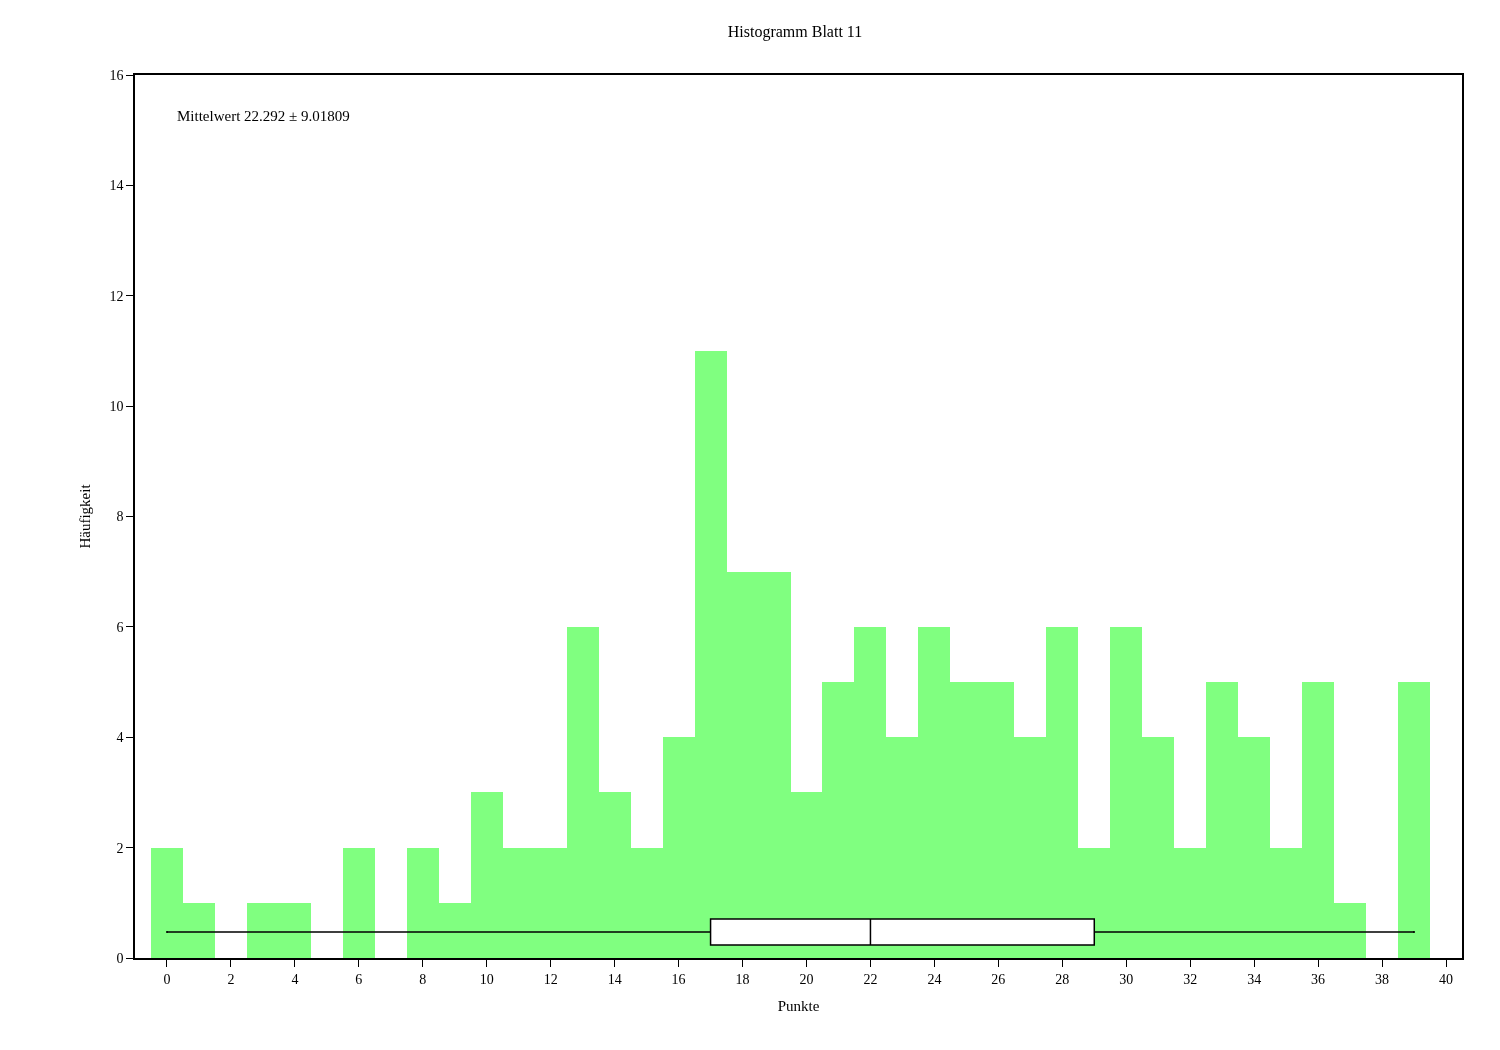 Image resolution: width=1500 pixels, height=1050 pixels. What do you see at coordinates (423, 979) in the screenshot?
I see `x-tick-label: 8` at bounding box center [423, 979].